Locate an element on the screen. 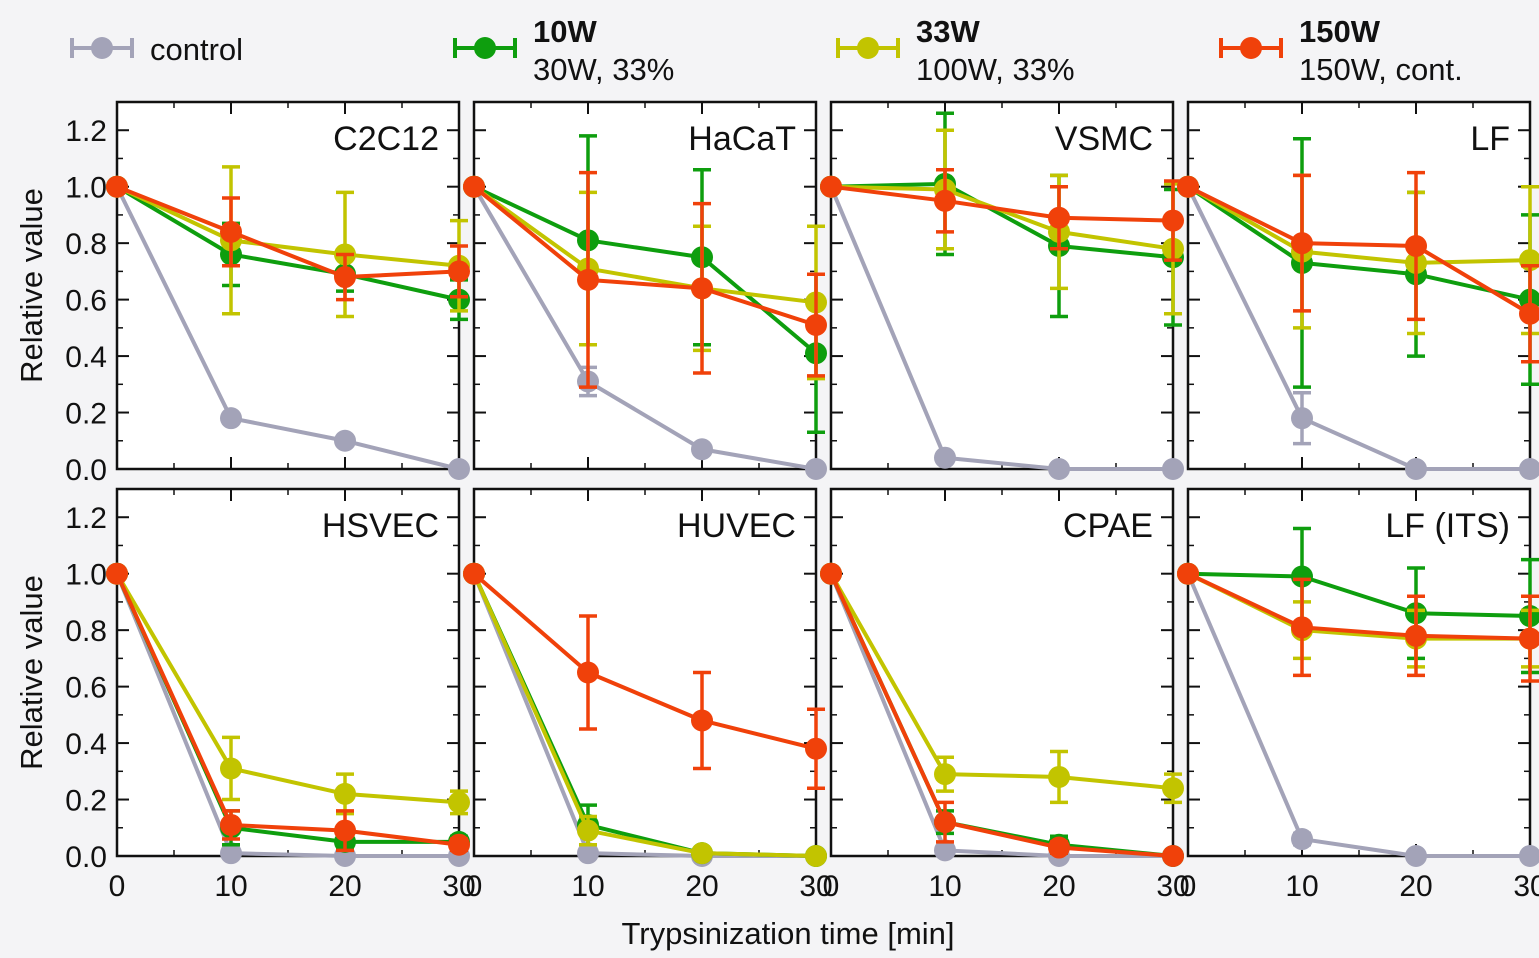 This screenshot has height=958, width=1539. plot-frame is located at coordinates (1359, 672).